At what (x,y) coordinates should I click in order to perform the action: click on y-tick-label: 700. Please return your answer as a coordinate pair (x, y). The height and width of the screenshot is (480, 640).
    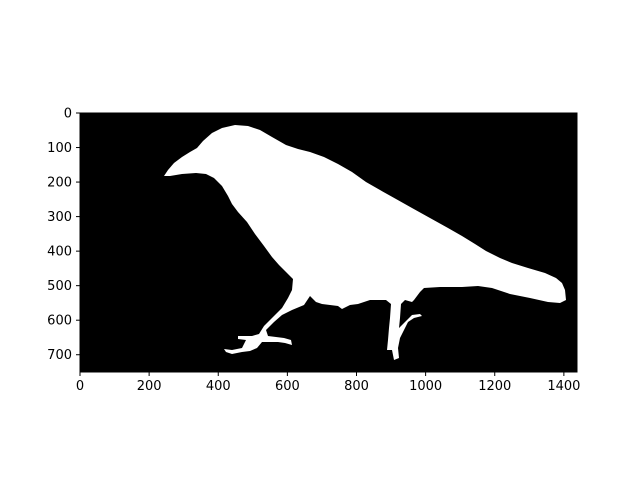
    Looking at the image, I should click on (59, 355).